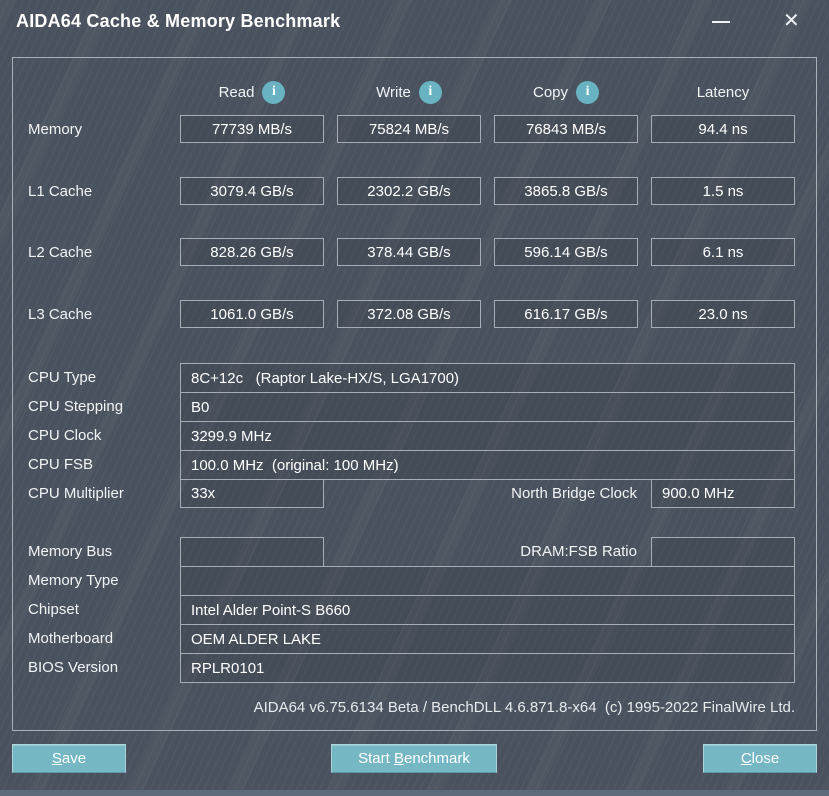 This screenshot has width=829, height=796. I want to click on start-benchmark-pre: Start, so click(376, 758).